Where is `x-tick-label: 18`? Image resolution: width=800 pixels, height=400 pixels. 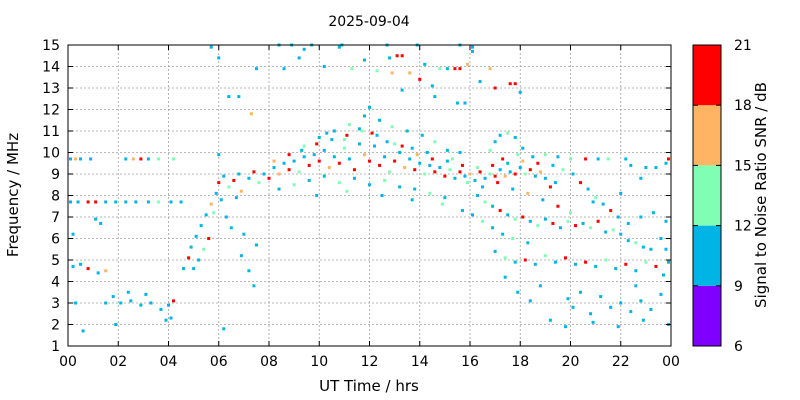 x-tick-label: 18 is located at coordinates (520, 362).